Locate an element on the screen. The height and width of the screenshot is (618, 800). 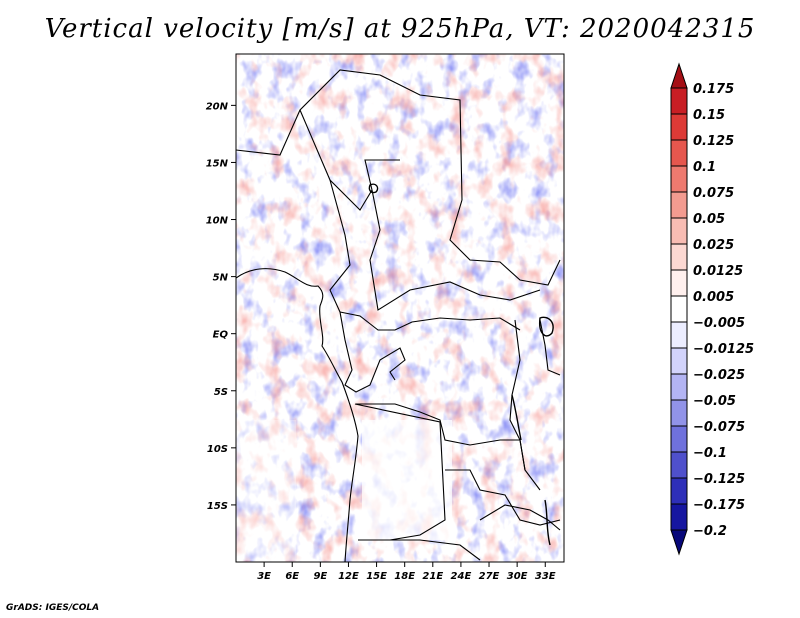
coastline-gulf-of-guinea is located at coordinates (297, 415).